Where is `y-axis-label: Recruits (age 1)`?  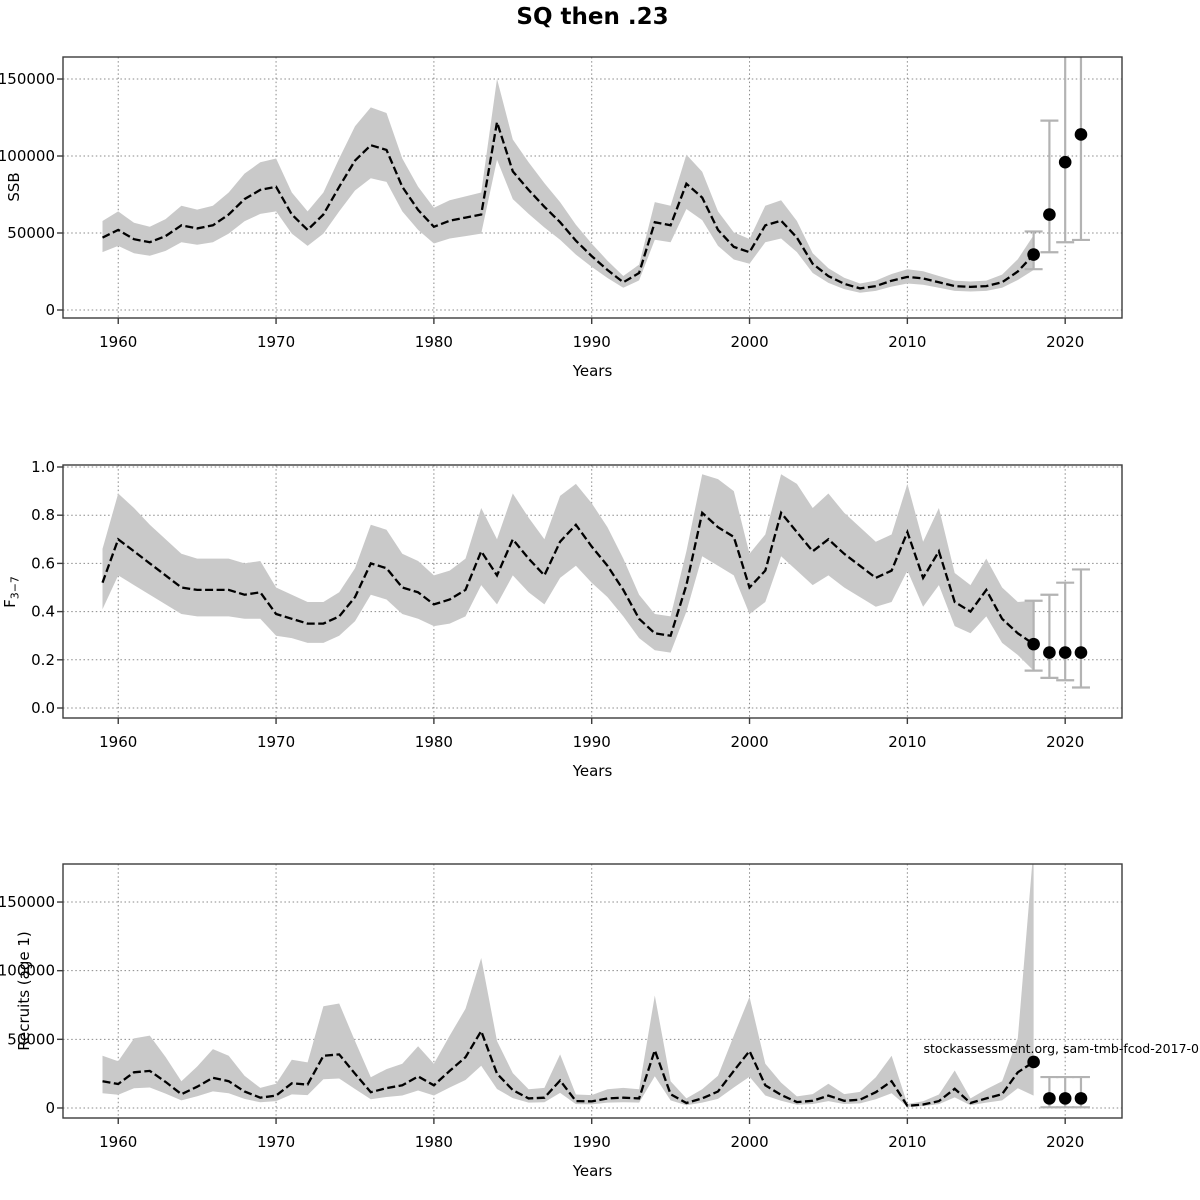 y-axis-label: Recruits (age 1) is located at coordinates (24, 991).